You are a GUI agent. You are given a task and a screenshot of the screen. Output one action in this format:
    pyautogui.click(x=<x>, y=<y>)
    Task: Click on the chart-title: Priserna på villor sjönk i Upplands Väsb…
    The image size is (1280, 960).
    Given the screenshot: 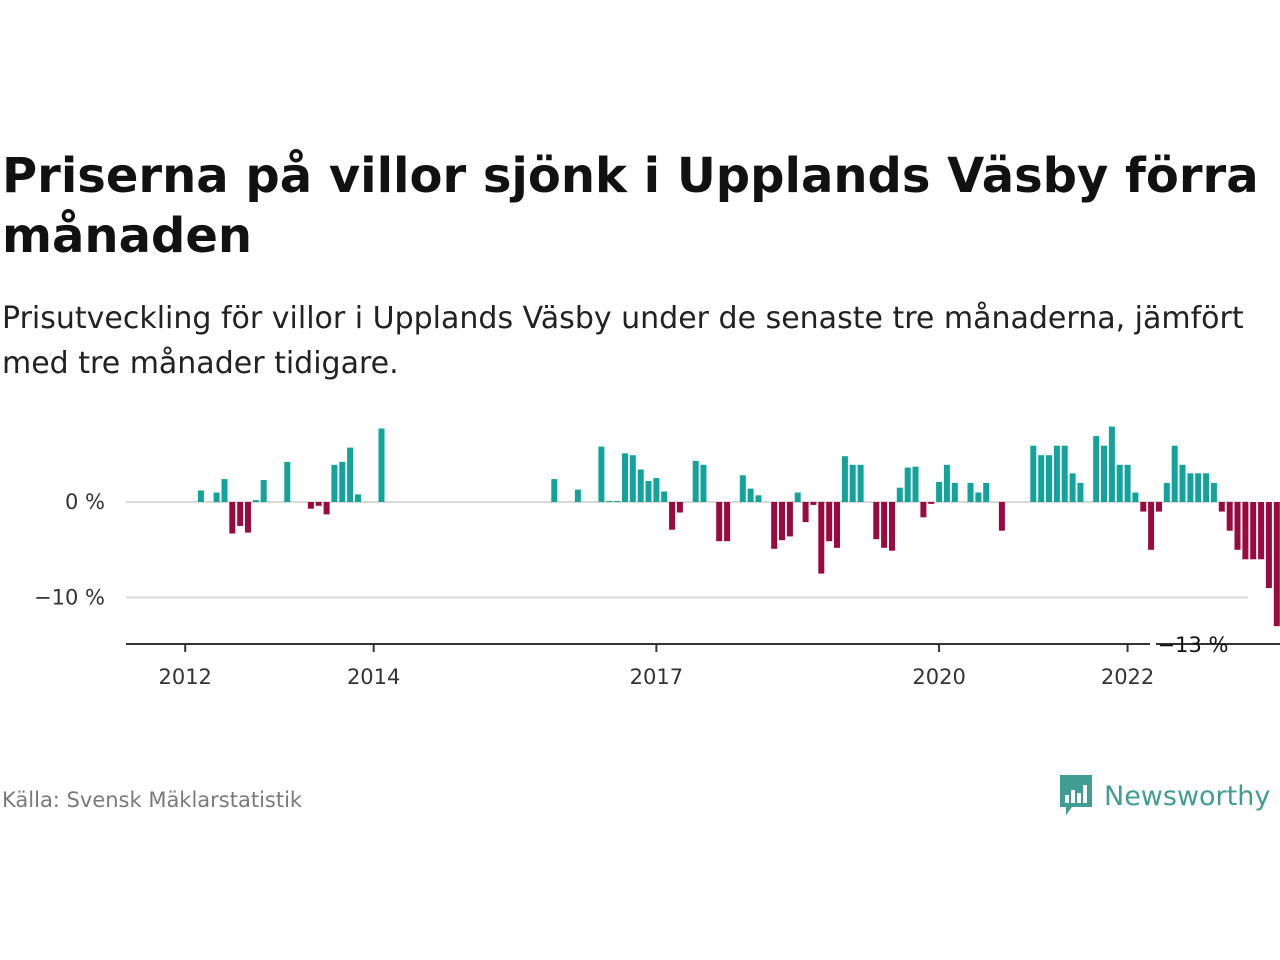 What is the action you would take?
    pyautogui.click(x=630, y=206)
    